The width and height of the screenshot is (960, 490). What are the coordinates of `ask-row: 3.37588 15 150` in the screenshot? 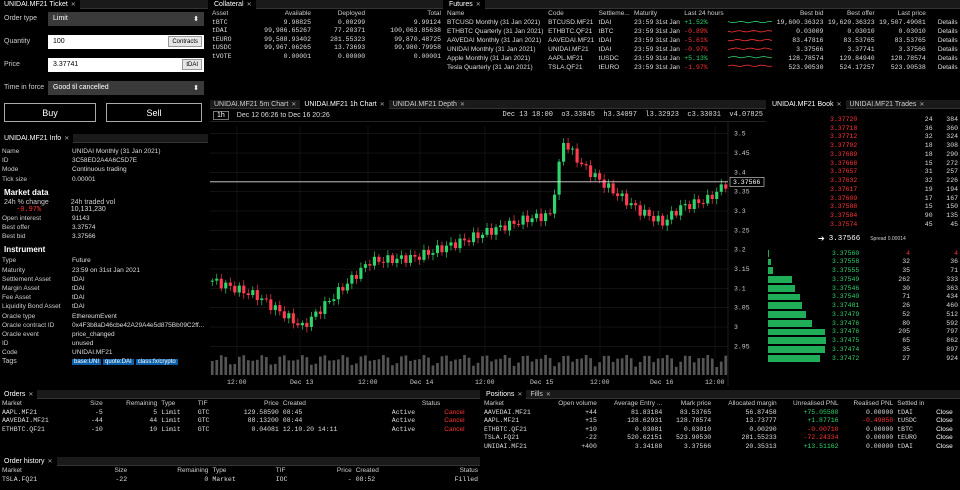 It's located at (864, 207).